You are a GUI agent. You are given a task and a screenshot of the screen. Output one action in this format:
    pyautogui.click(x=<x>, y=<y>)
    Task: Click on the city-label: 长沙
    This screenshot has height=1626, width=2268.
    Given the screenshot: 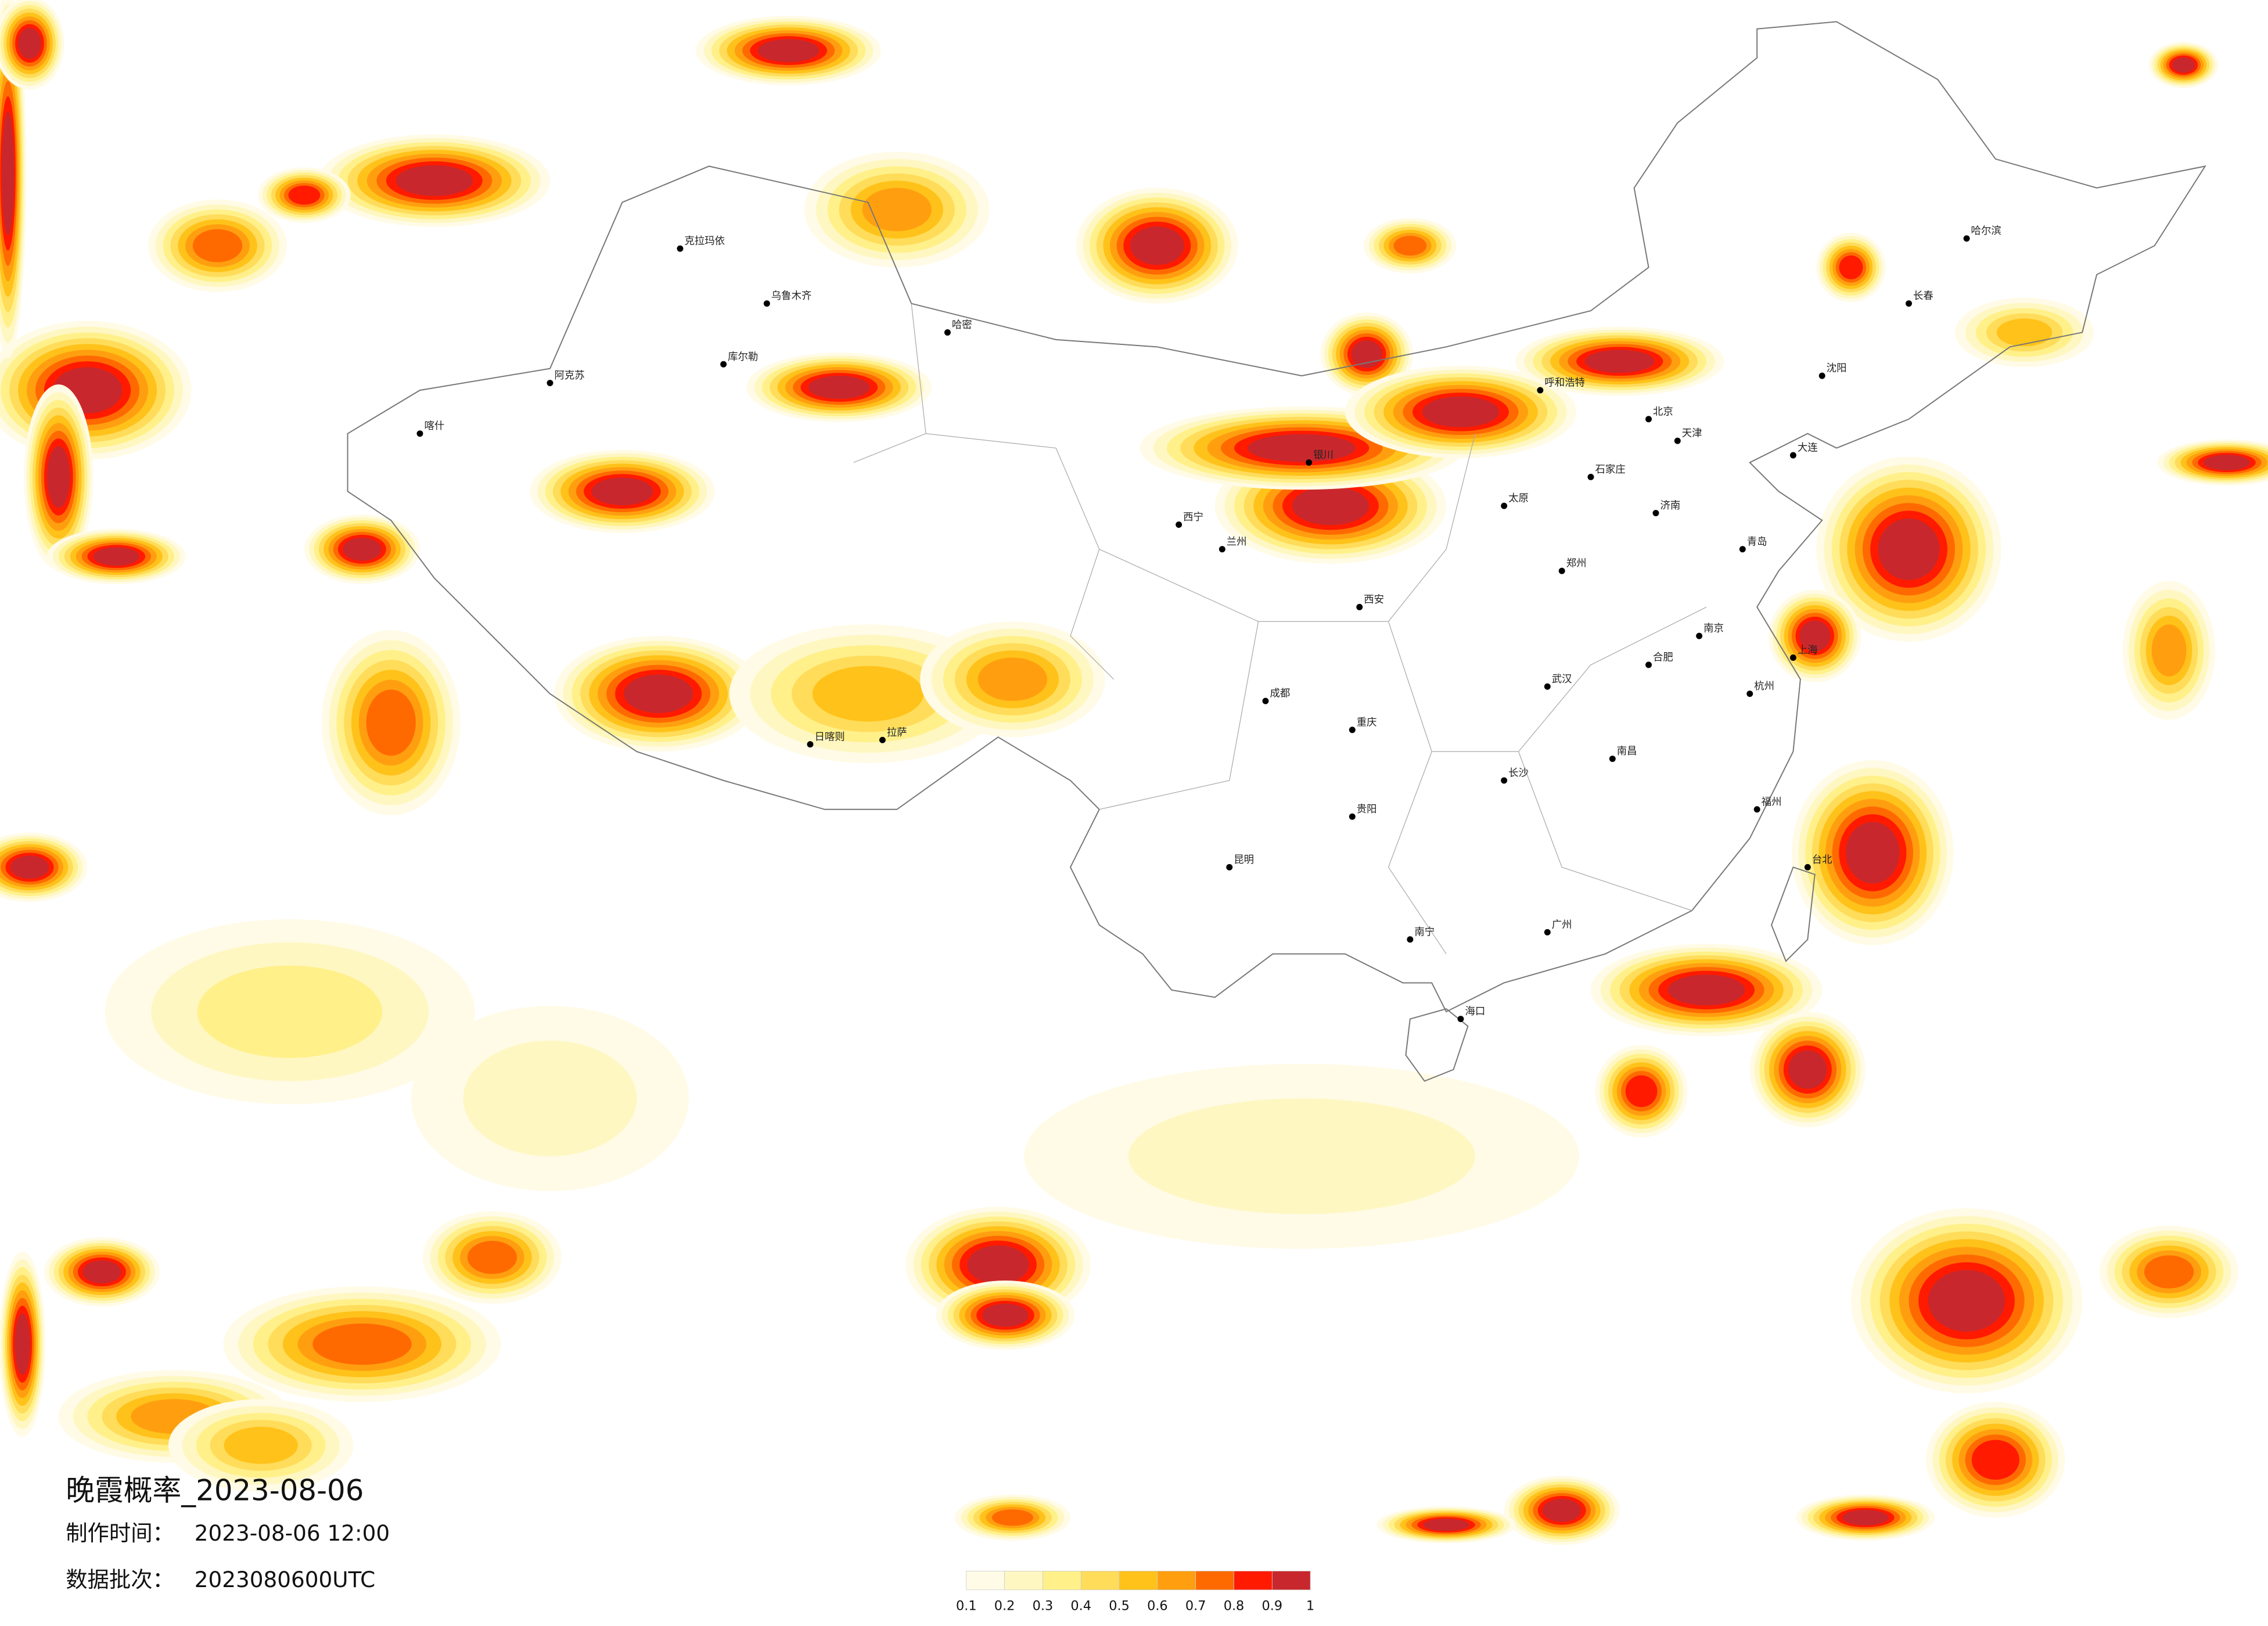 What is the action you would take?
    pyautogui.click(x=1518, y=773)
    